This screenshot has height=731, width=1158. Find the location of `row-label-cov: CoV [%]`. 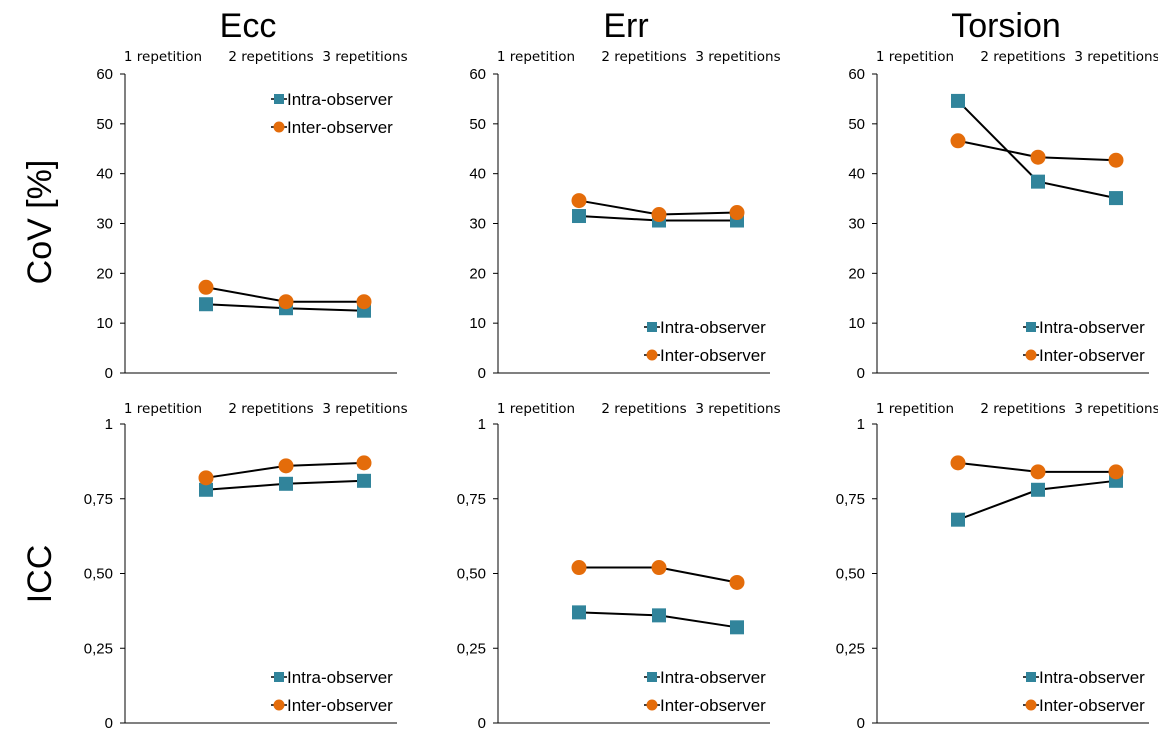

row-label-cov: CoV [%] is located at coordinates (40, 222).